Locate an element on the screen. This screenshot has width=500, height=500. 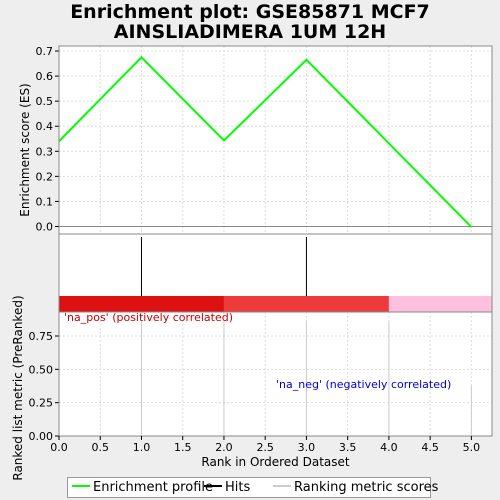
xtick-label: 3.5 is located at coordinates (348, 447).